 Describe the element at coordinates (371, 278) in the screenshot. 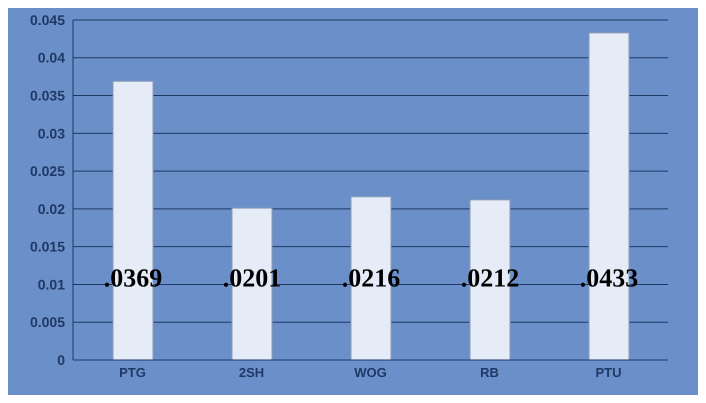

I see `data-label: .0216` at that location.